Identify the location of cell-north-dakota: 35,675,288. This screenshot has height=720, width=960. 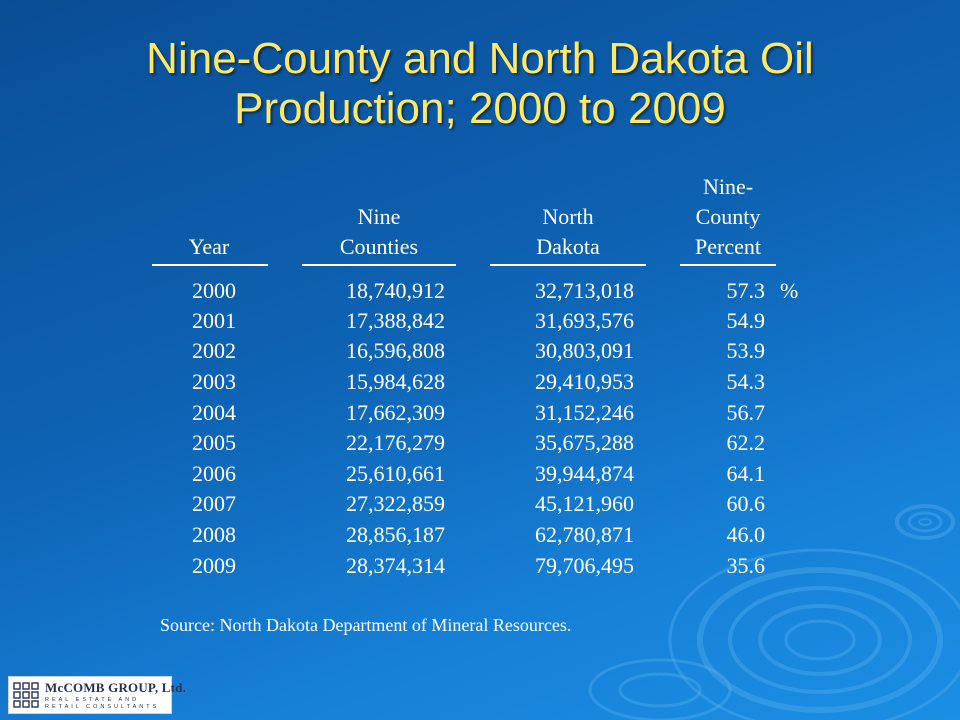
(584, 442).